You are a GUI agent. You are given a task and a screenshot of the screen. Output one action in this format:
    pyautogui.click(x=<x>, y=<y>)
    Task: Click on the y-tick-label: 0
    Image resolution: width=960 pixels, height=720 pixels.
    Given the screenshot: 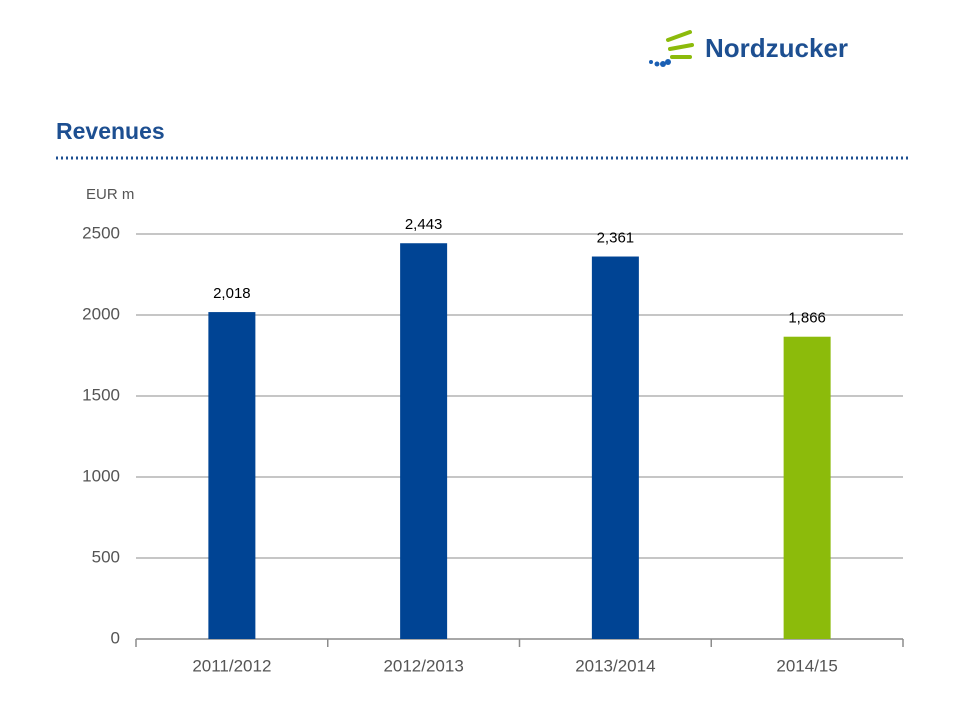 What is the action you would take?
    pyautogui.click(x=115, y=637)
    